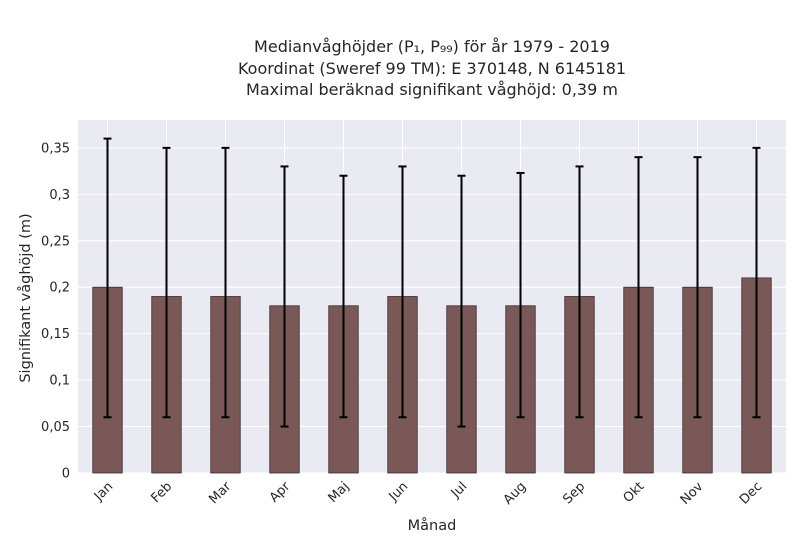  I want to click on error-bar-aug, so click(520, 295).